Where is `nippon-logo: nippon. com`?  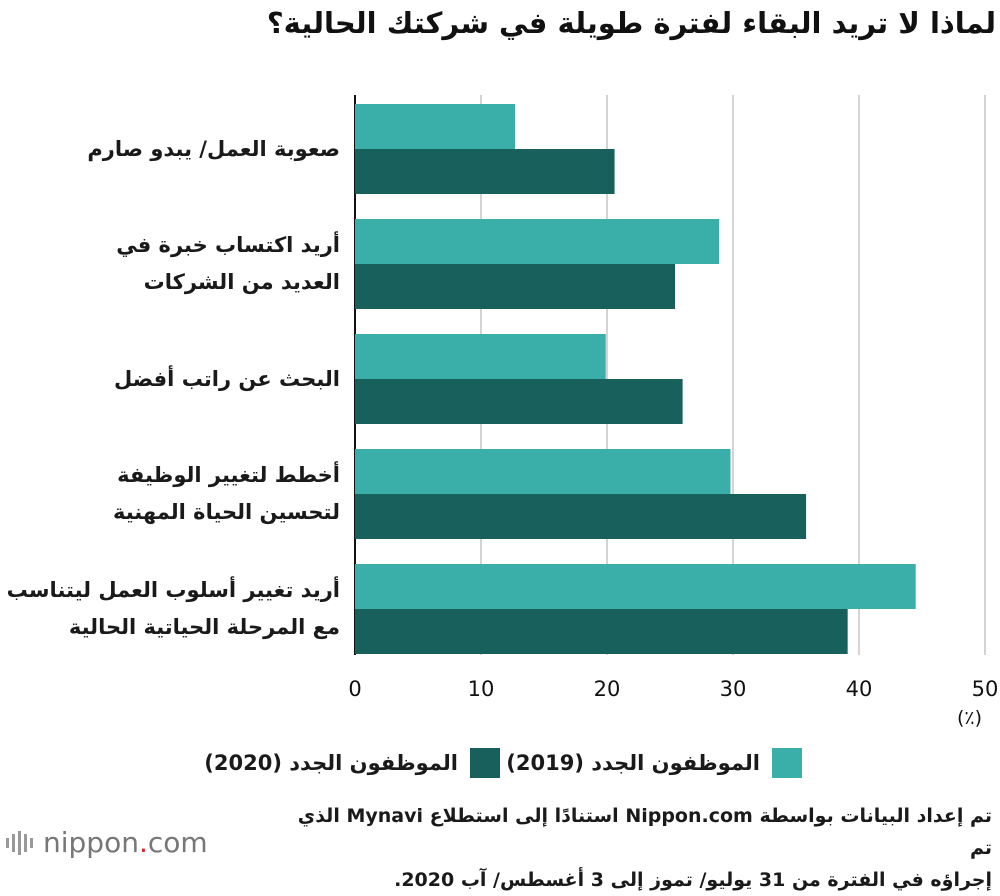 nippon-logo: nippon. com is located at coordinates (107, 842).